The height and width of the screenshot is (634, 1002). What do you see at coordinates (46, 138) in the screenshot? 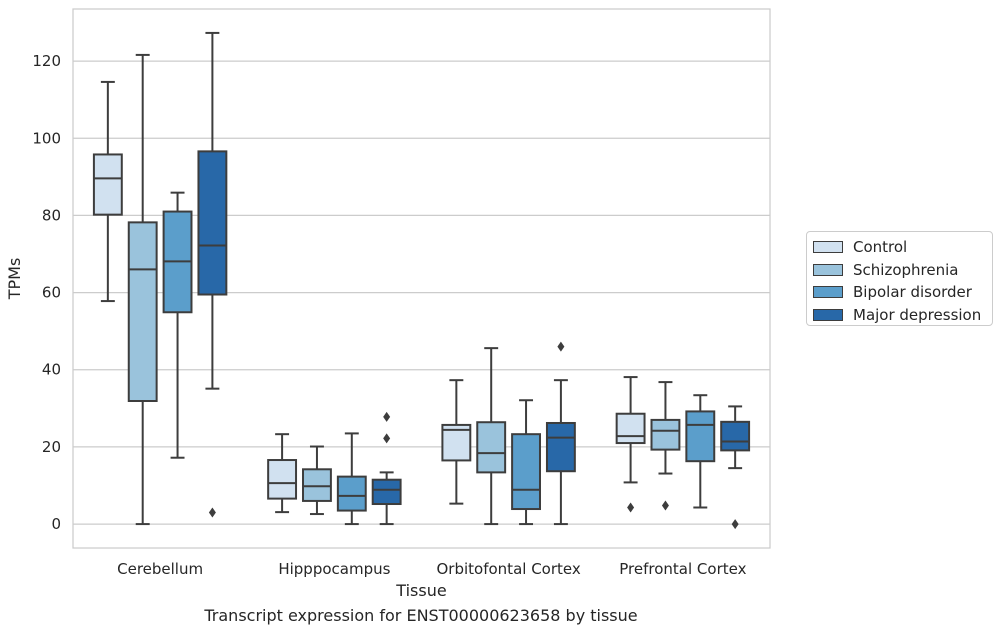
I see `y-tick-label: 100` at bounding box center [46, 138].